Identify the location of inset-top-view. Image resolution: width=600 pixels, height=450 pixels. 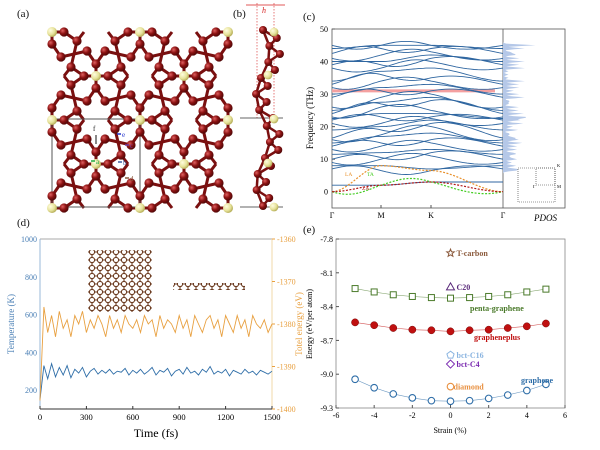
(120, 281).